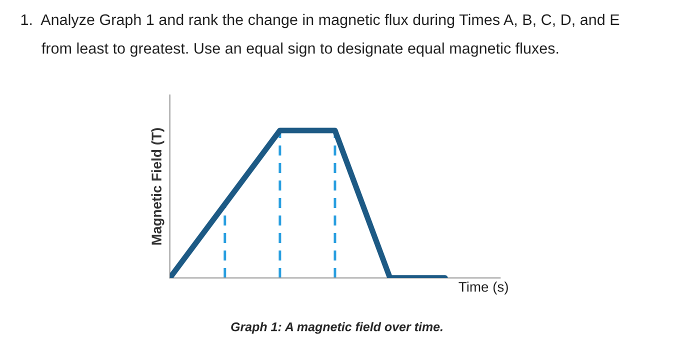 This screenshot has height=347, width=674. I want to click on chart-title: 1. Analyze Graph 1 and rank the change in magnetic flux during Times A, B, C, D, and E from least to greatest. Use an equal sign to designate equal magnetic fluxes., so click(320, 35).